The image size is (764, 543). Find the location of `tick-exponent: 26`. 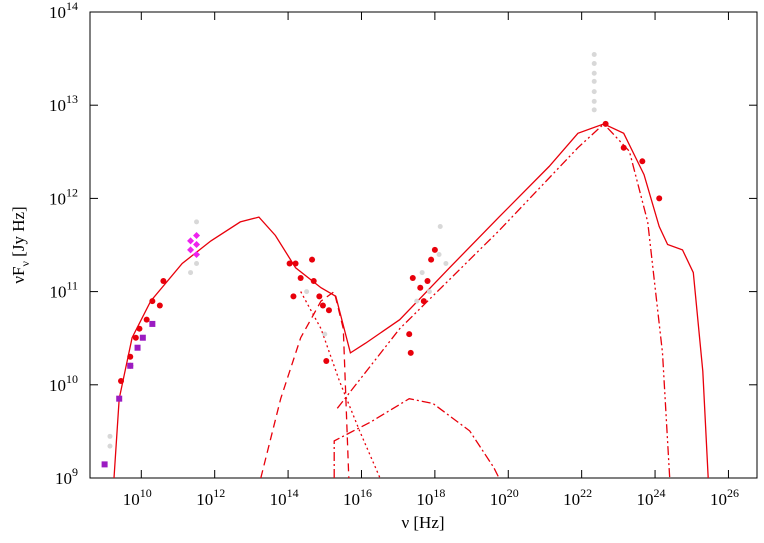

tick-exponent: 26 is located at coordinates (733, 493).